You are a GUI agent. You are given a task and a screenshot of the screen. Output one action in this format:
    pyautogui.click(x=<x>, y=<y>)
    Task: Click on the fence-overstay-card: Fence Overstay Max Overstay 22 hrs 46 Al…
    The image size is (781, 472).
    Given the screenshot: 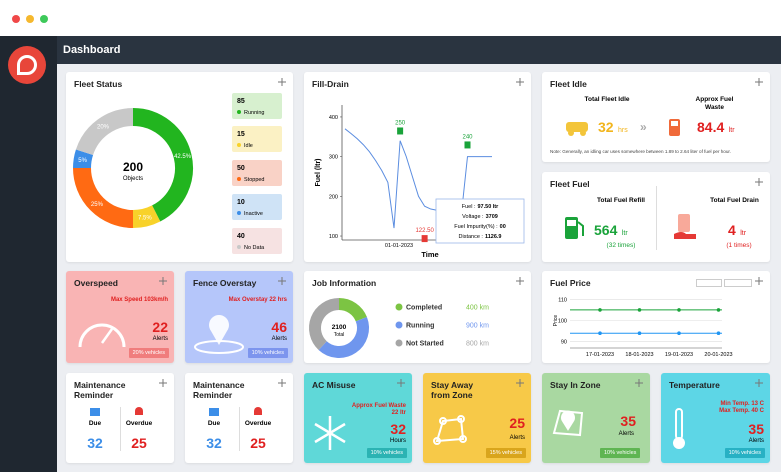 What is the action you would take?
    pyautogui.click(x=239, y=317)
    